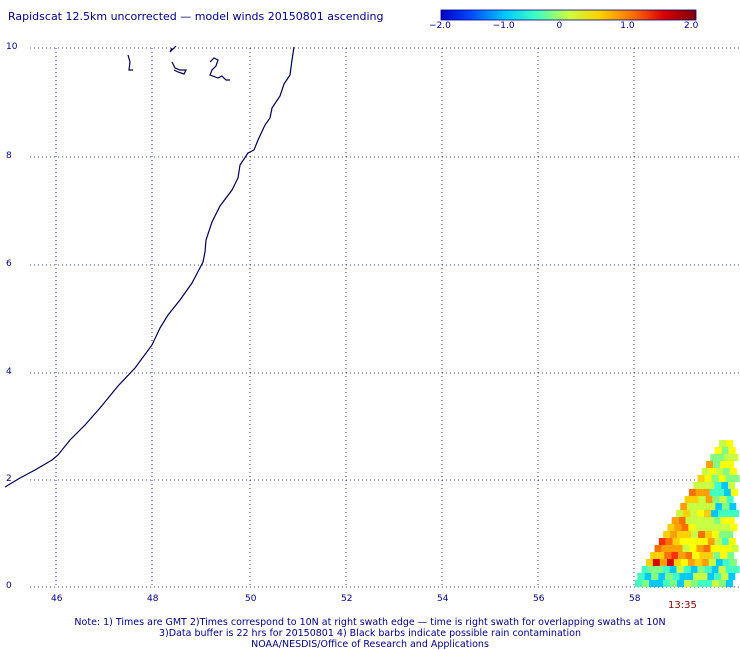 This screenshot has width=740, height=650. Describe the element at coordinates (627, 26) in the screenshot. I see `colorbar-tick-label: 1.0` at that location.